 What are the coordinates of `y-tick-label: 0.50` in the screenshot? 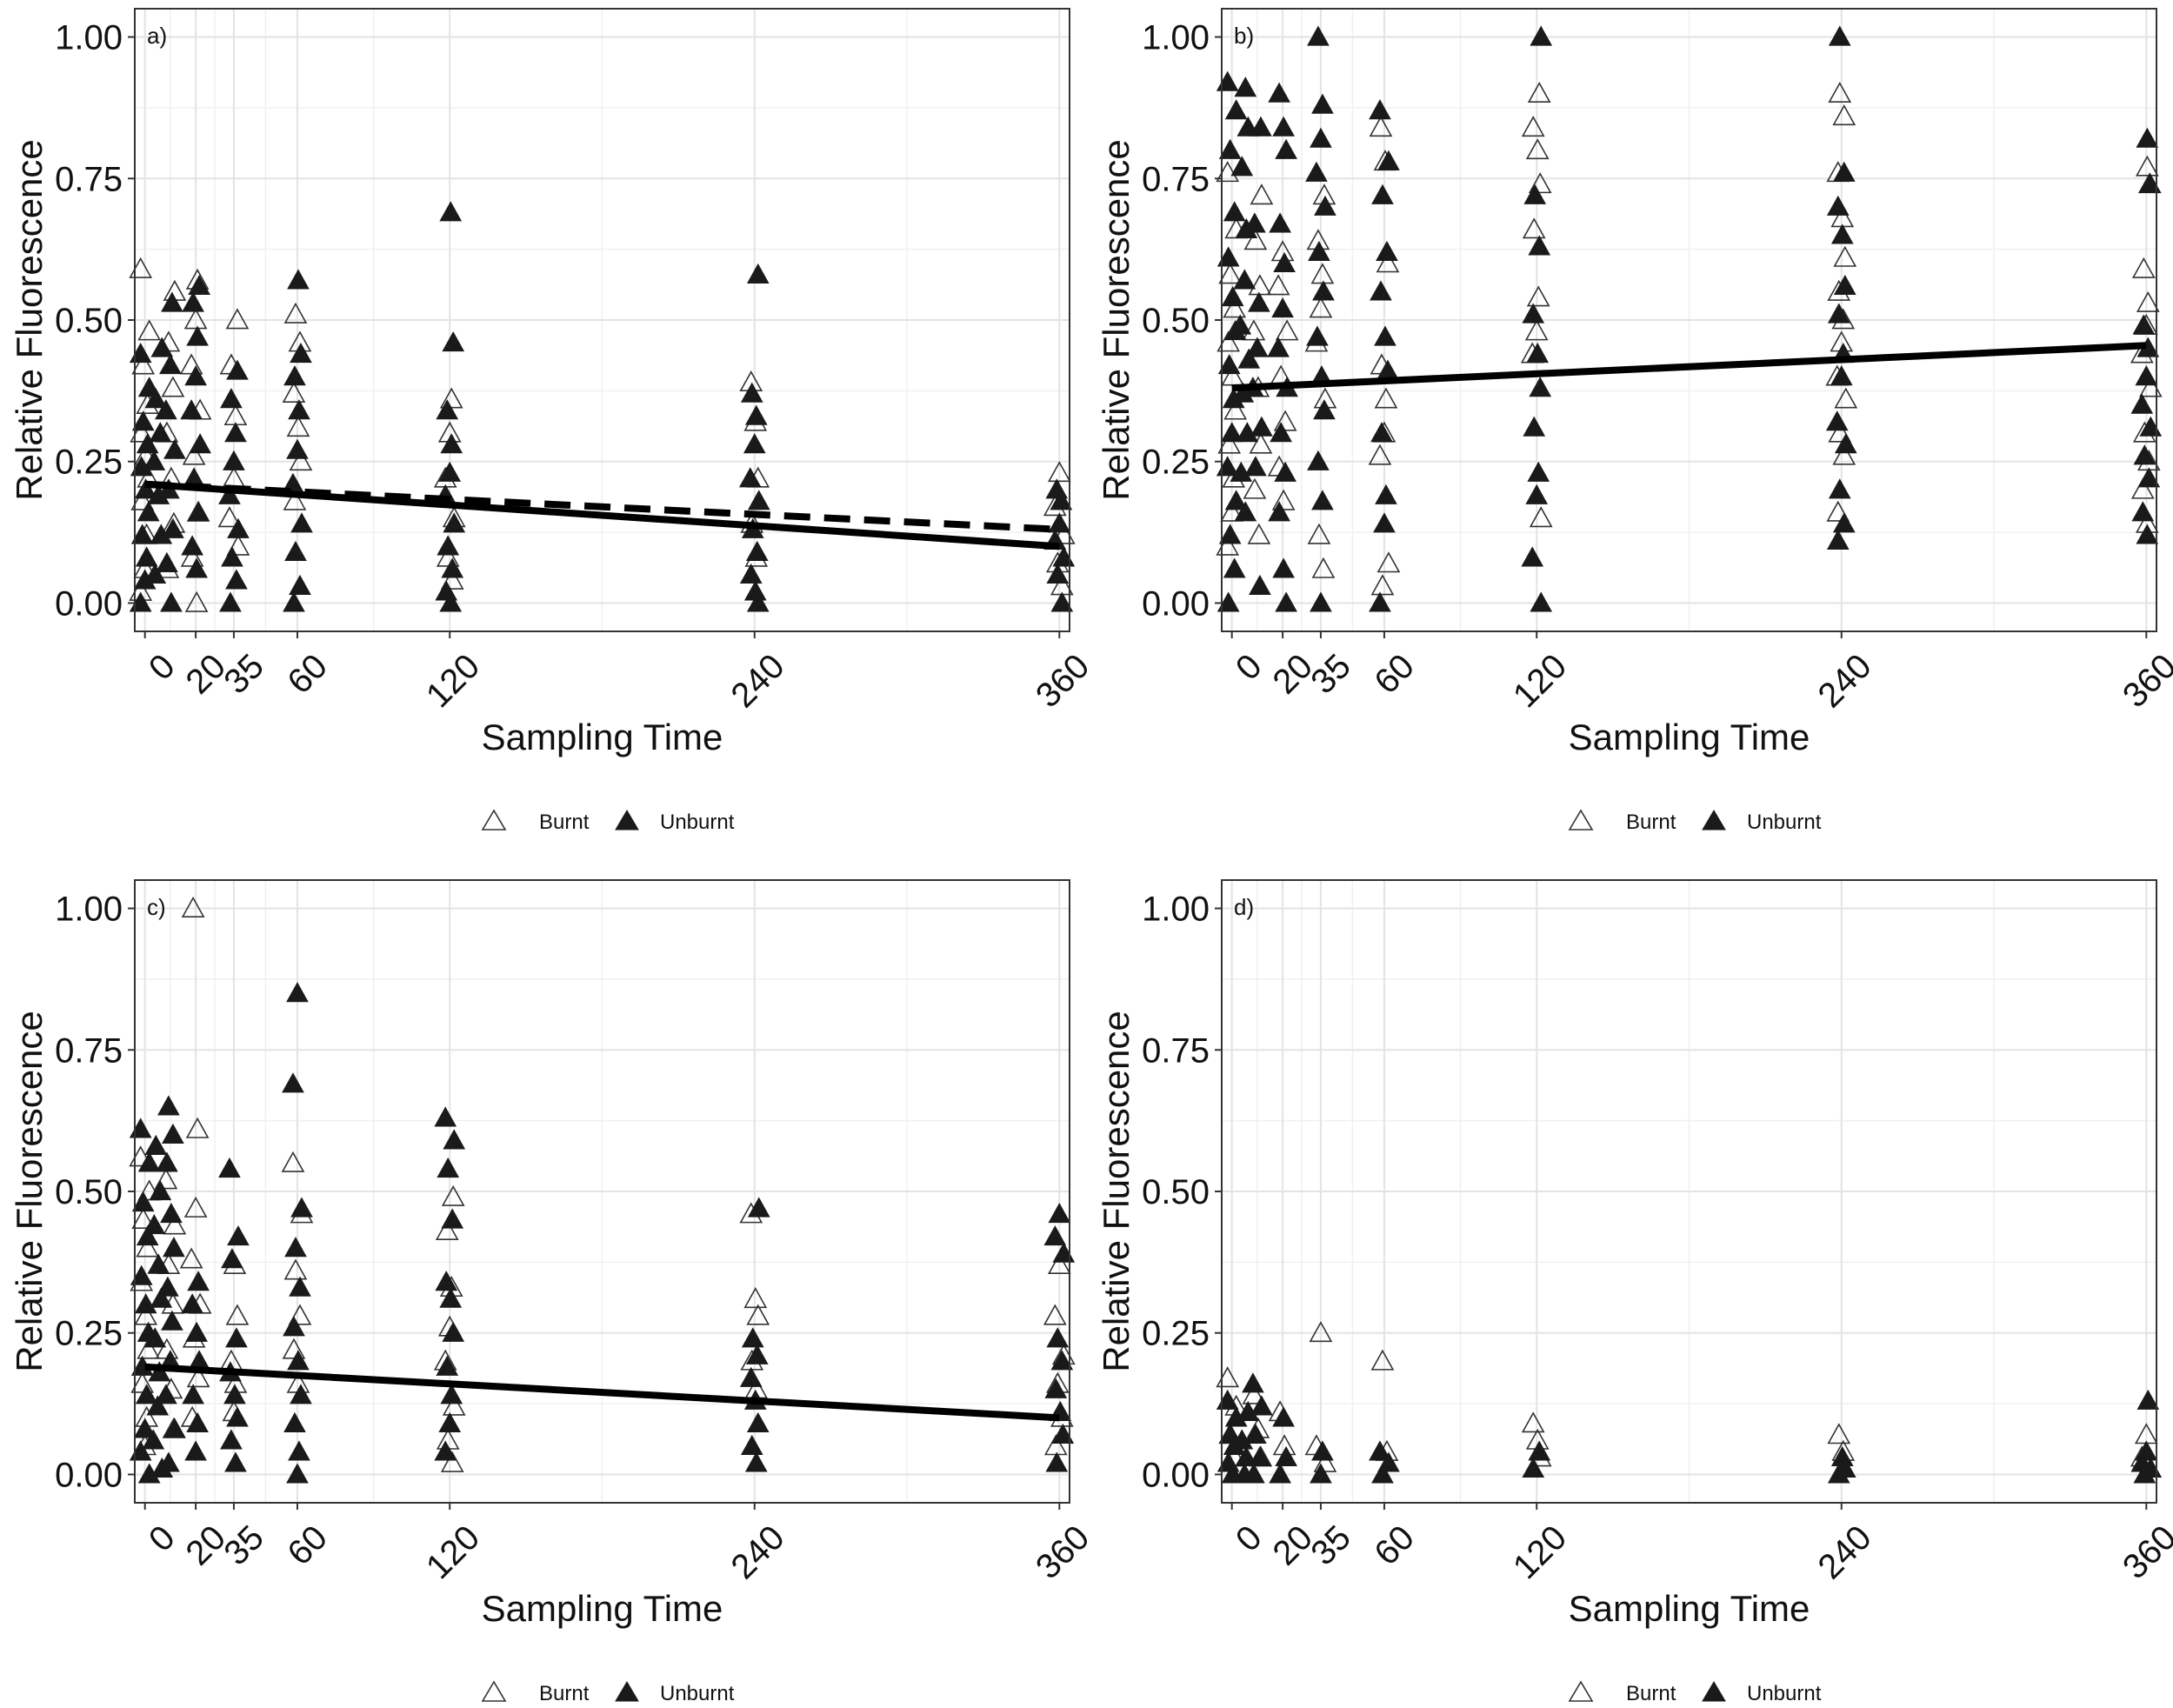 It's located at (89, 1192).